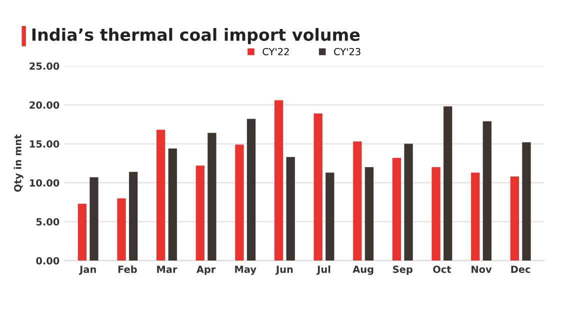 Image resolution: width=561 pixels, height=314 pixels. What do you see at coordinates (196, 36) in the screenshot?
I see `chart-title: India’s thermal coal import volume` at bounding box center [196, 36].